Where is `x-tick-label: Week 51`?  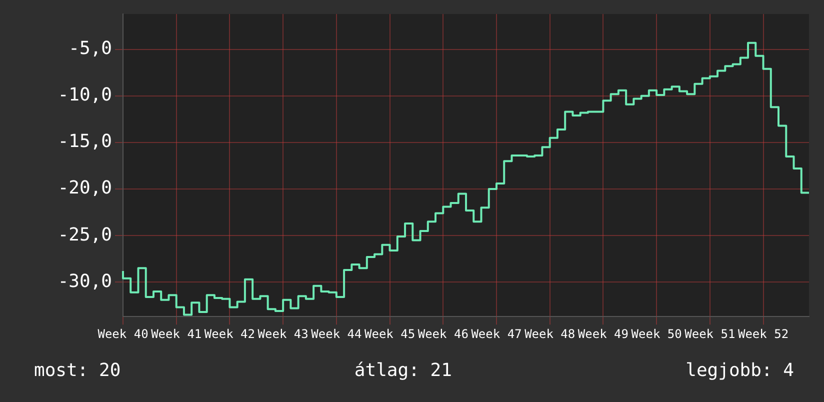
x-tick-label: Week 51 is located at coordinates (710, 333).